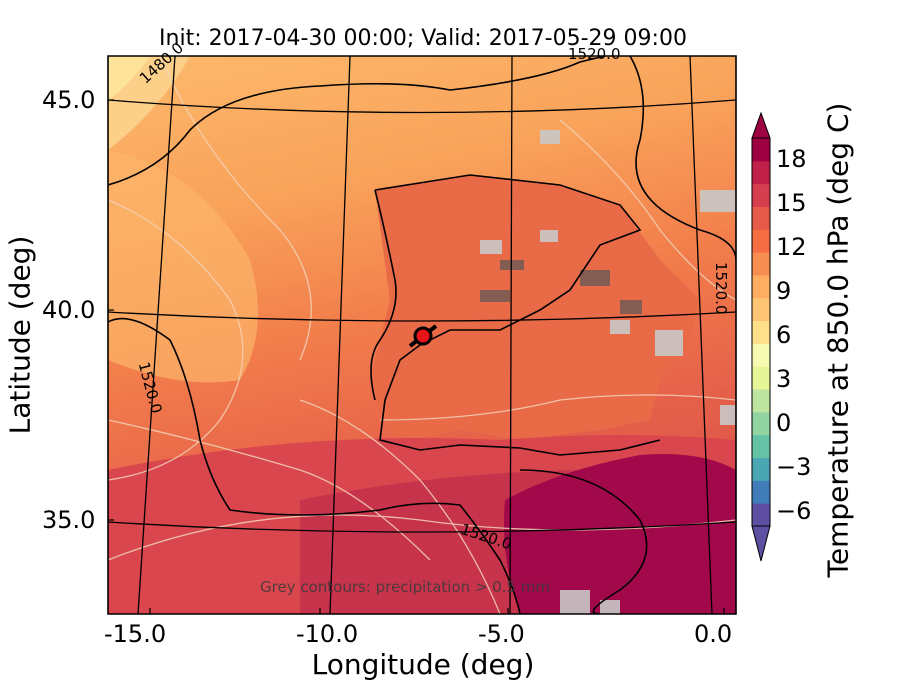  Describe the element at coordinates (791, 247) in the screenshot. I see `colorbar-tick-label: 12` at that location.